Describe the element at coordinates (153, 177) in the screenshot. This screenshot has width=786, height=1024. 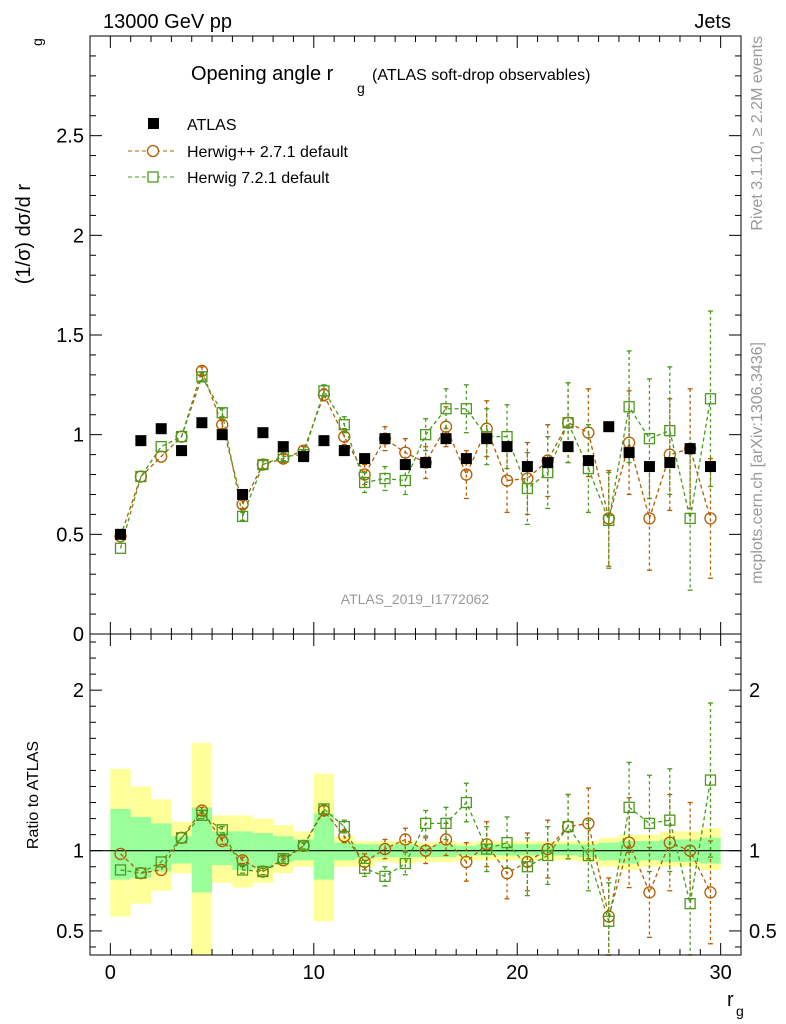
I see `legend-marker-herwig7` at that location.